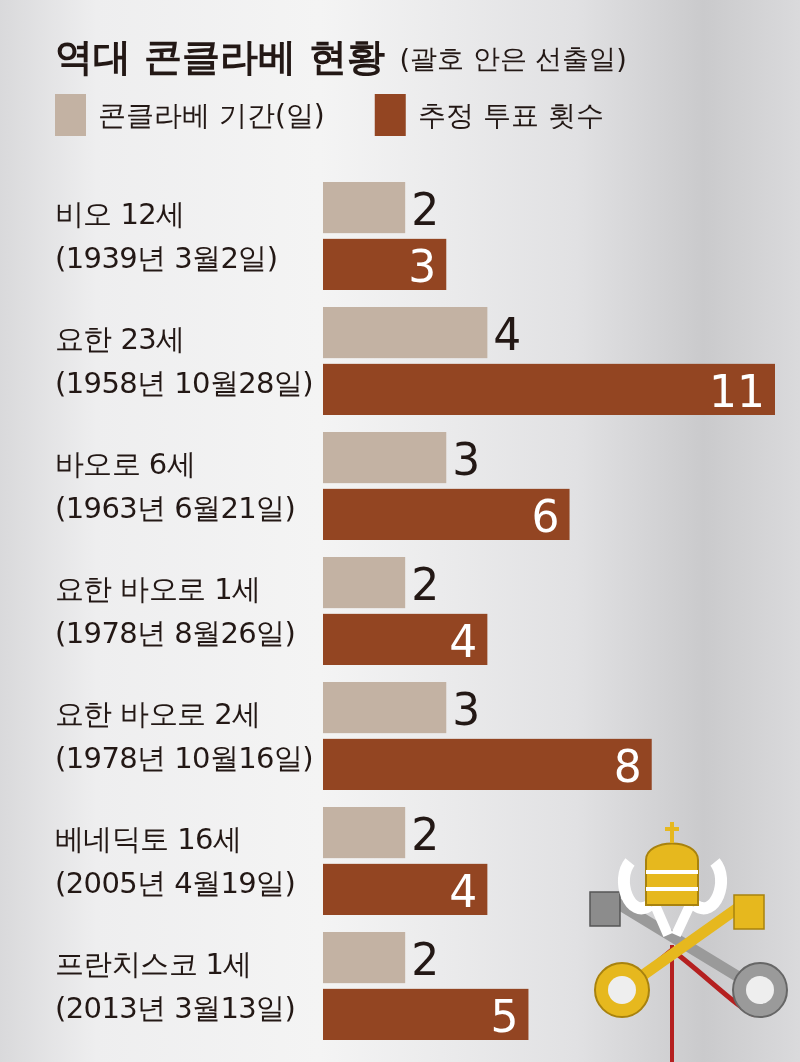 This screenshot has width=800, height=1062. Describe the element at coordinates (504, 1016) in the screenshot. I see `data-label: 5` at that location.